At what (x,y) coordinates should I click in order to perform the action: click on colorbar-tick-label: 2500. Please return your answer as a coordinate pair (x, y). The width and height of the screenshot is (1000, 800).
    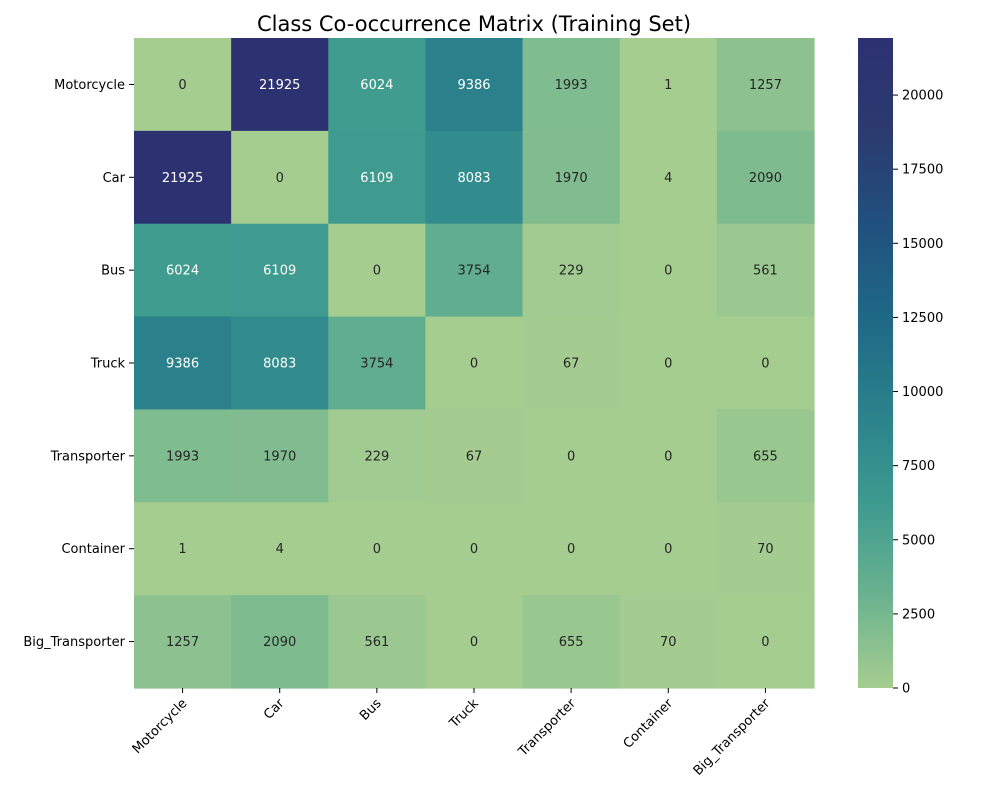
    Looking at the image, I should click on (918, 614).